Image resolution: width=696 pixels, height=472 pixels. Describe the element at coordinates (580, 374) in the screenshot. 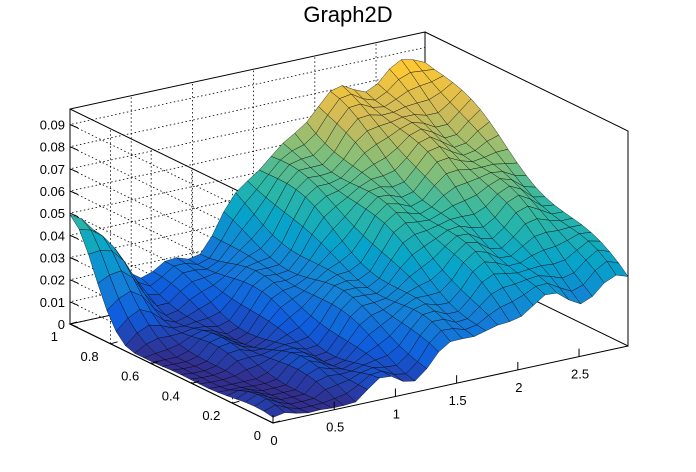

I see `x-tick-label: 2.5` at that location.